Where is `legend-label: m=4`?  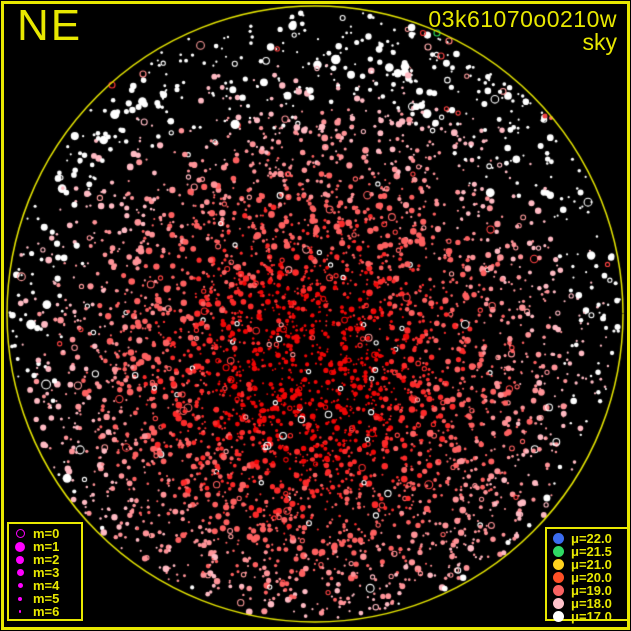
legend-label: m=4 is located at coordinates (46, 585).